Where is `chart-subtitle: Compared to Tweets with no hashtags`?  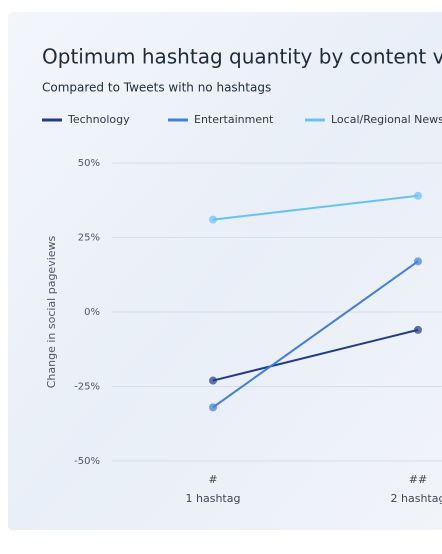
chart-subtitle: Compared to Tweets with no hashtags is located at coordinates (156, 88).